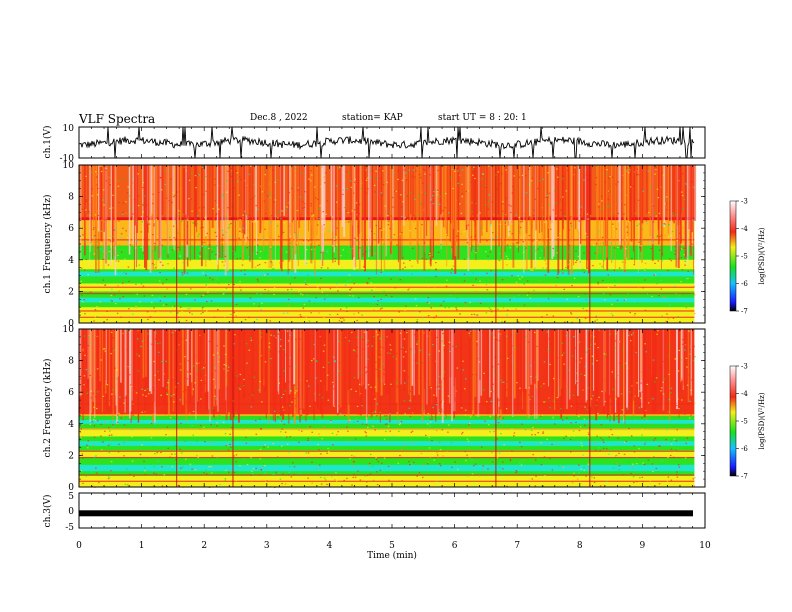  What do you see at coordinates (69, 528) in the screenshot?
I see `ch3-ytick-bottom: -5` at bounding box center [69, 528].